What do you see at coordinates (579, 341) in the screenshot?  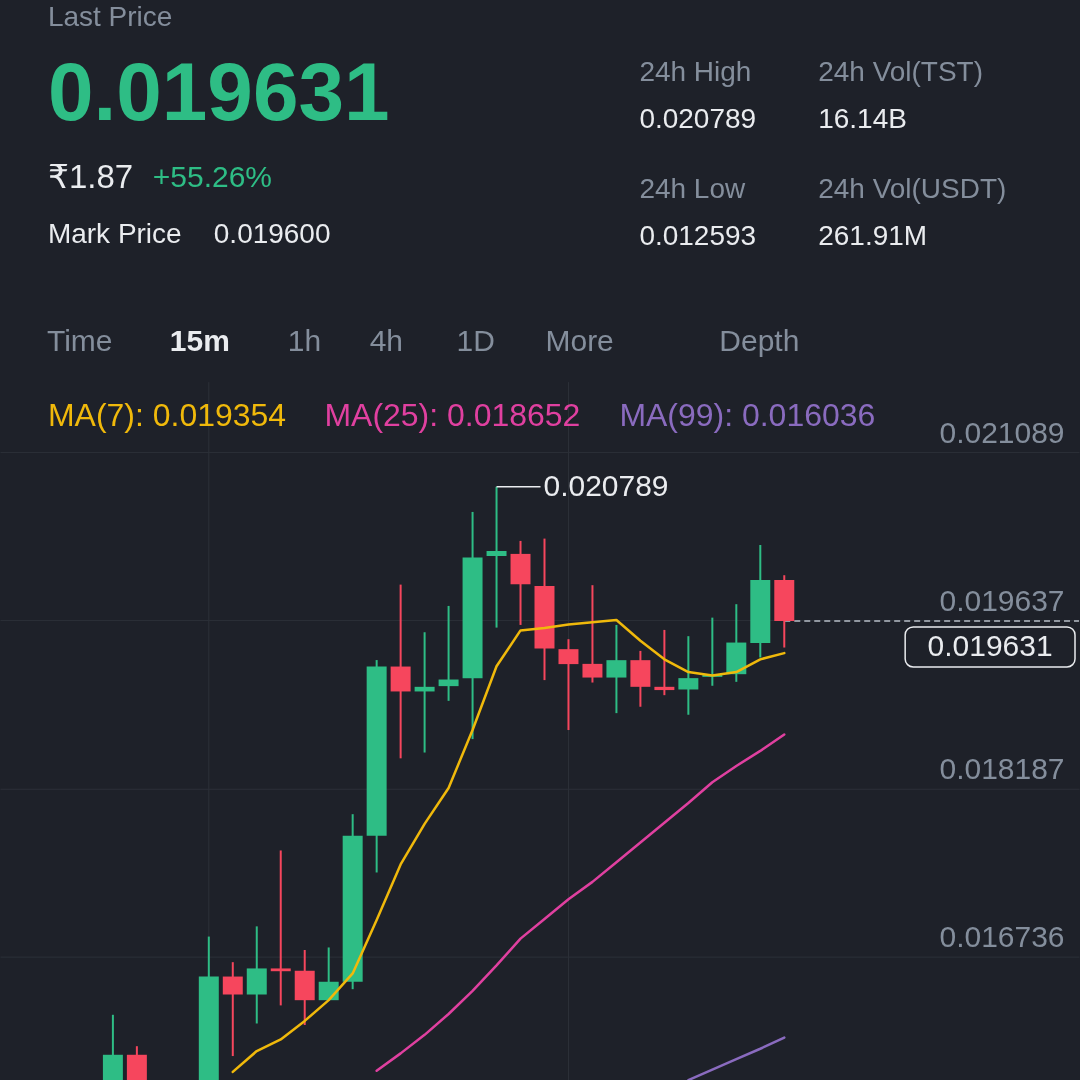 I see `text: More` at bounding box center [579, 341].